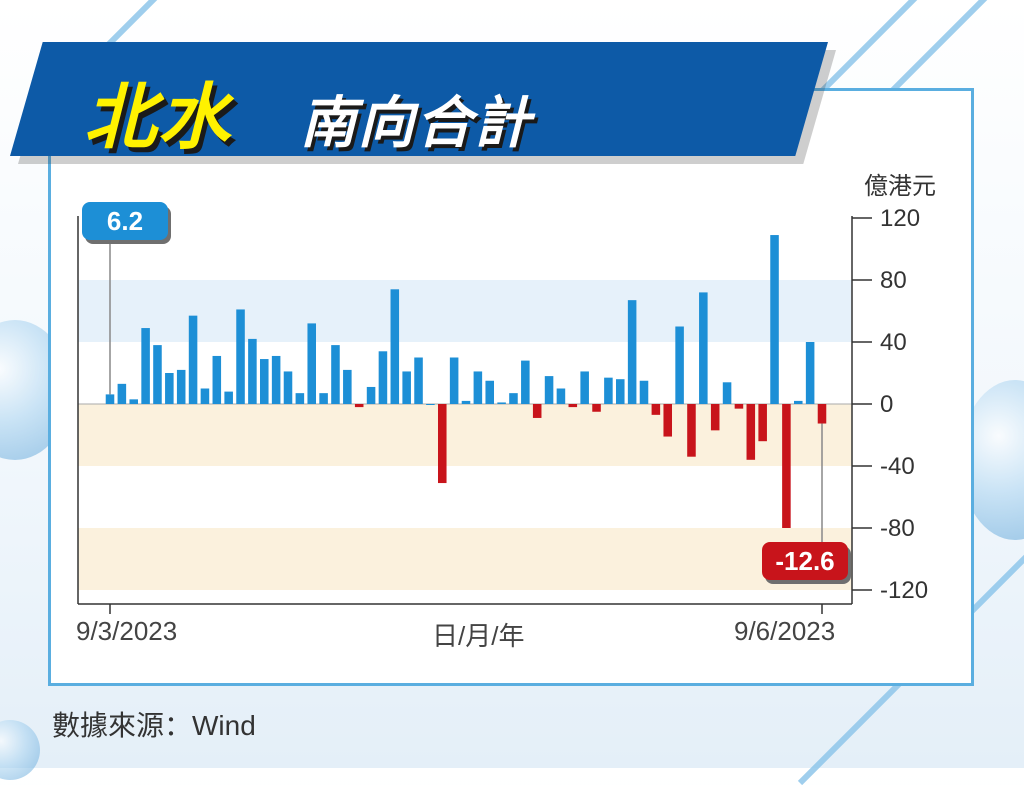 The height and width of the screenshot is (785, 1024). I want to click on first-value-callout: 6.2, so click(125, 221).